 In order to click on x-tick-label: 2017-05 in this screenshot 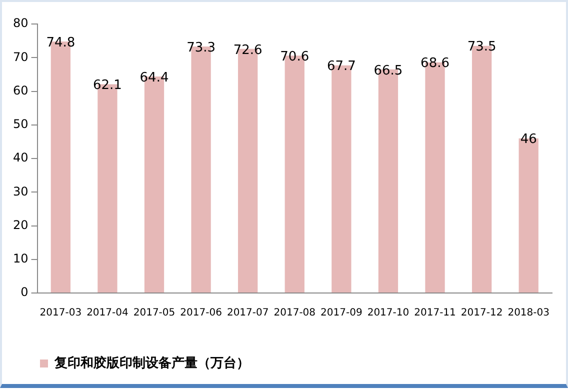, I will do `click(154, 313)`.